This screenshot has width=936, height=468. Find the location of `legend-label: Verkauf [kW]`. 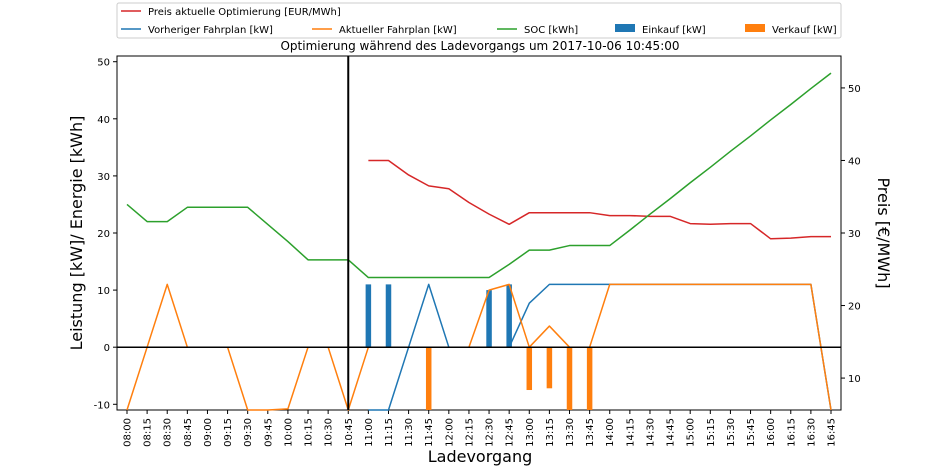

legend-label: Verkauf [kW] is located at coordinates (804, 30).